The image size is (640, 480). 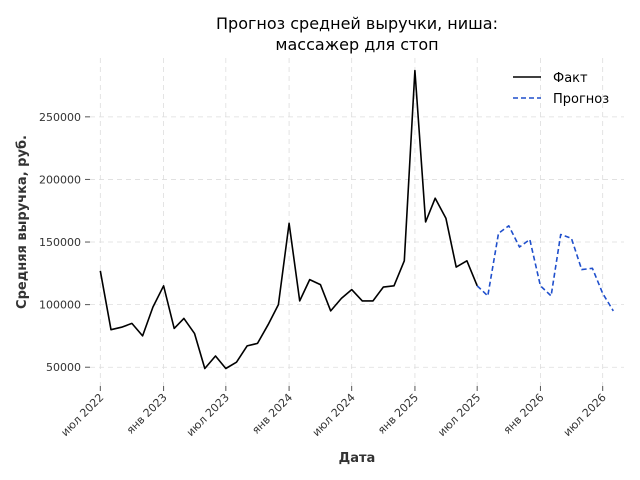 I want to click on chart-title-line-1: Прогноз средней выручки, ниша:, so click(x=357, y=23).